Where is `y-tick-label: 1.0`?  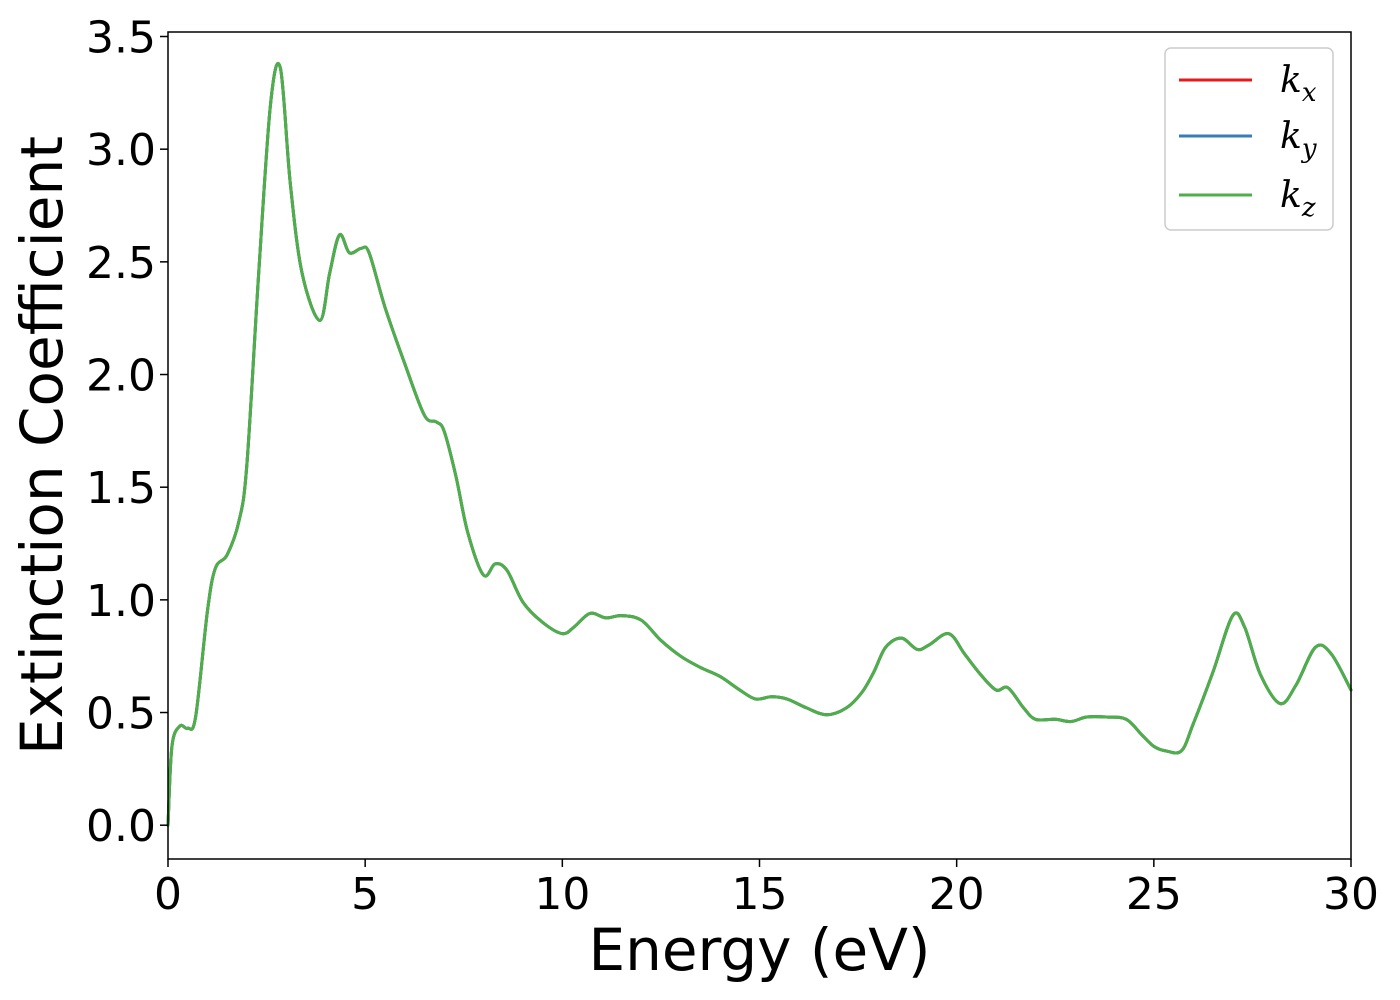 y-tick-label: 1.0 is located at coordinates (121, 601).